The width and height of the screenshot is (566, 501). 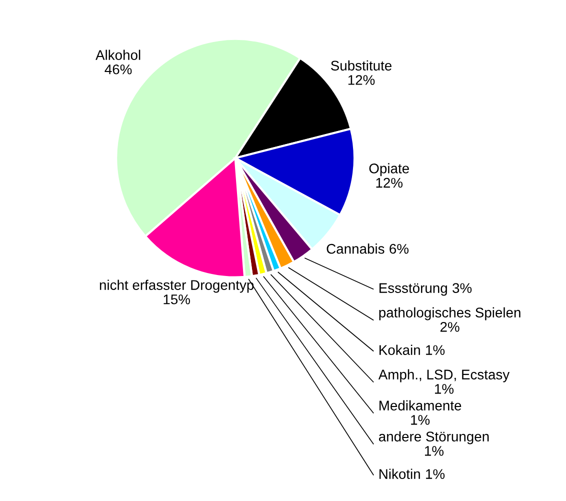 I want to click on slice-label: andere Störungen, so click(x=433, y=437).